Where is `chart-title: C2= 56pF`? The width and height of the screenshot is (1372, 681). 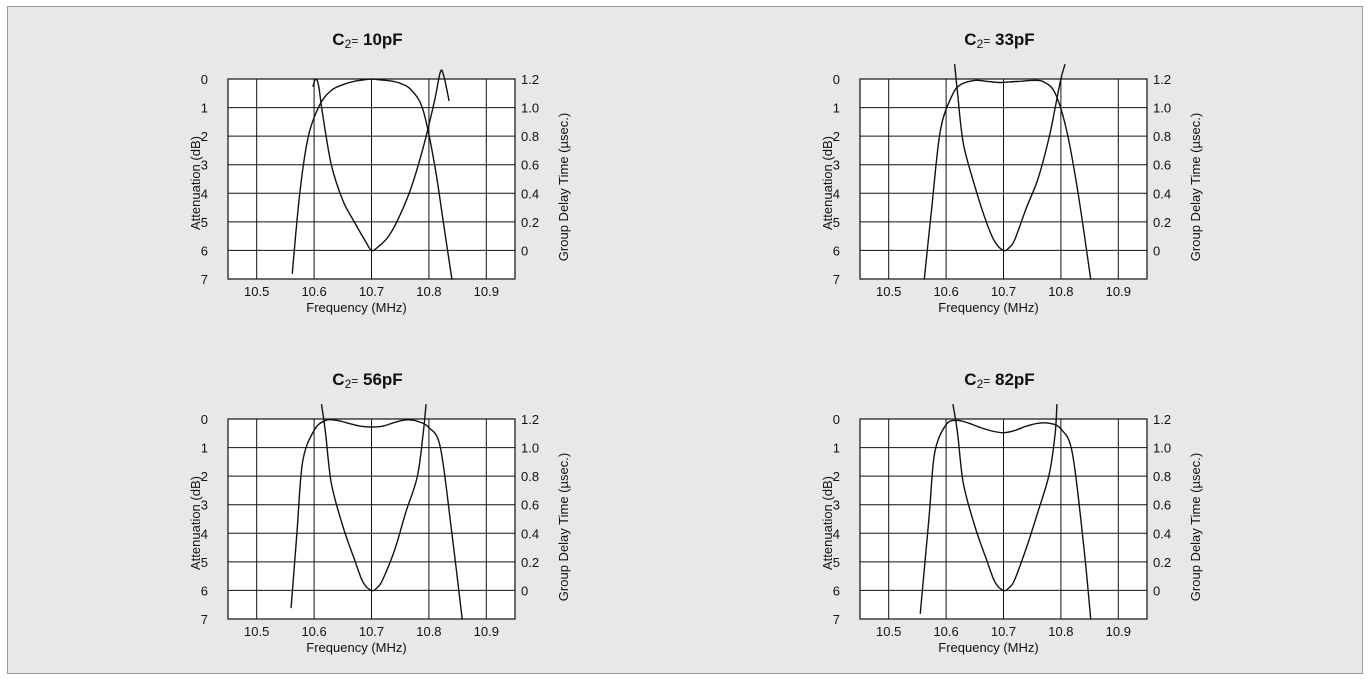
chart-title: C2= 56pF is located at coordinates (367, 380).